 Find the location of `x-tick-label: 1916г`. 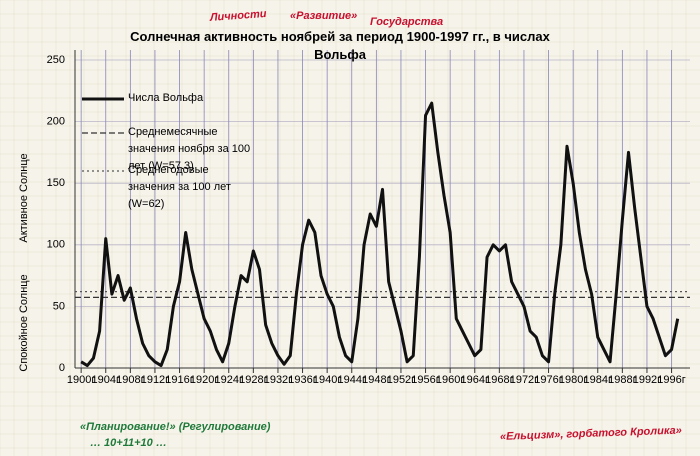

x-tick-label: 1916г is located at coordinates (179, 380).